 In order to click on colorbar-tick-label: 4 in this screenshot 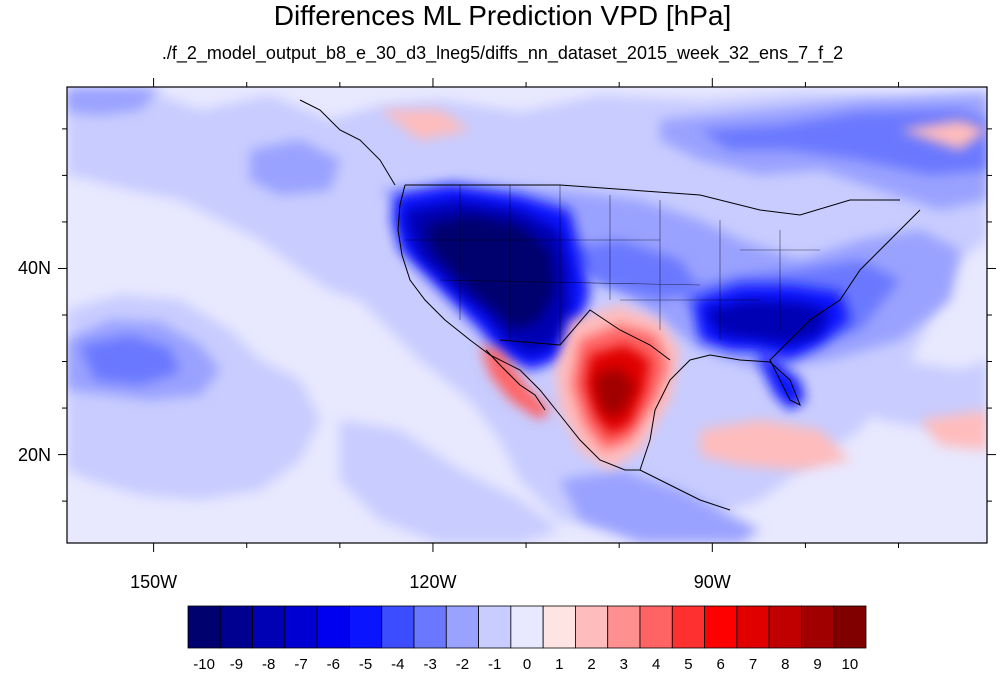, I will do `click(656, 664)`.